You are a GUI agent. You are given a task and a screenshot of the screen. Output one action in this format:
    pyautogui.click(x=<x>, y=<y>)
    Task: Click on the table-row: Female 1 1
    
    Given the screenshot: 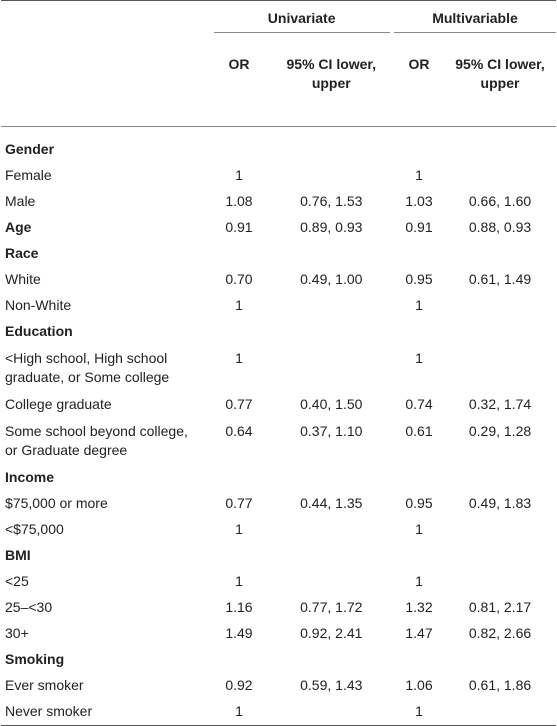 What is the action you would take?
    pyautogui.click(x=278, y=176)
    